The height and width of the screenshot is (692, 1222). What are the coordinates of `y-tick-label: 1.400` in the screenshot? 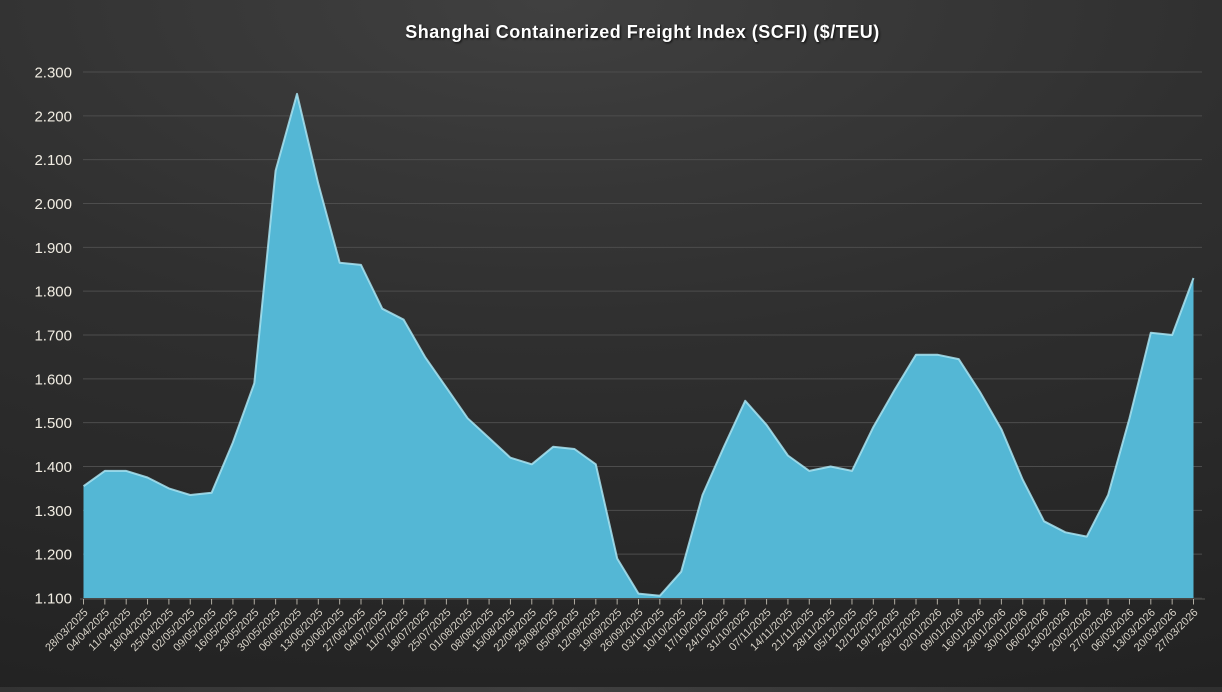 It's located at (53, 467).